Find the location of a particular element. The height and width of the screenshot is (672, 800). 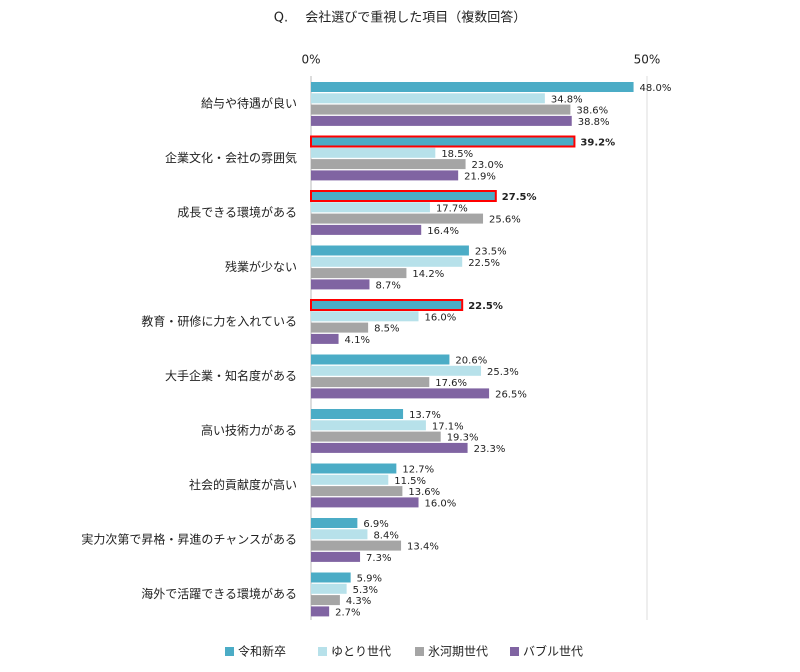

value-label: 18.5% is located at coordinates (457, 154).